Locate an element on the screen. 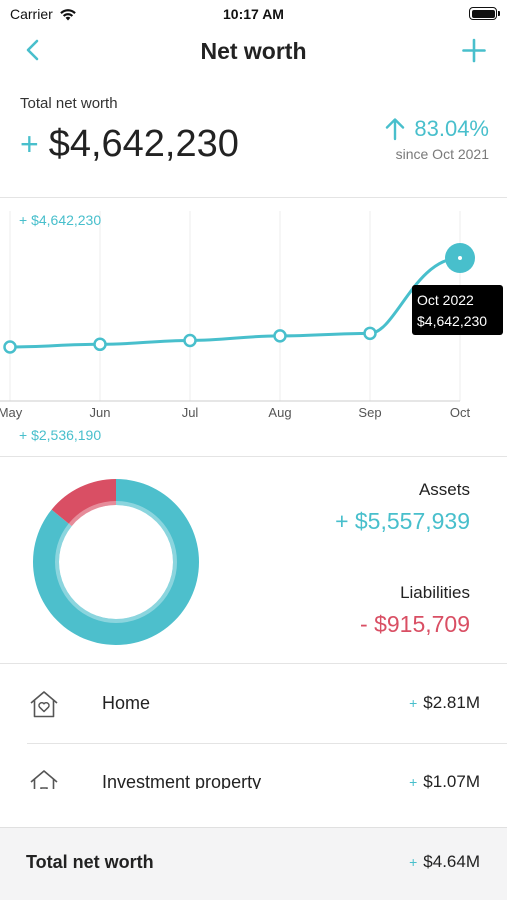  back-button is located at coordinates (33, 51).